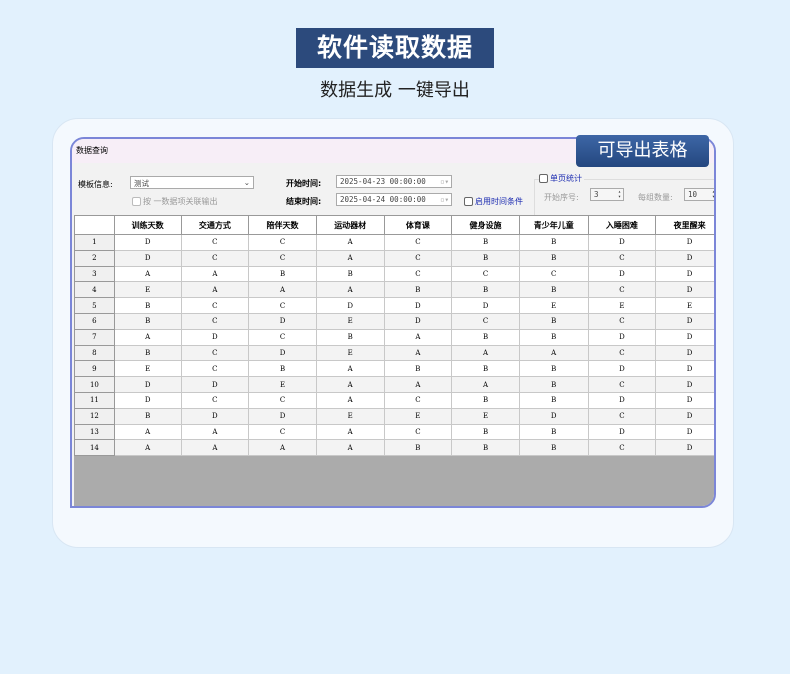  What do you see at coordinates (94, 448) in the screenshot?
I see `row-number: 14` at bounding box center [94, 448].